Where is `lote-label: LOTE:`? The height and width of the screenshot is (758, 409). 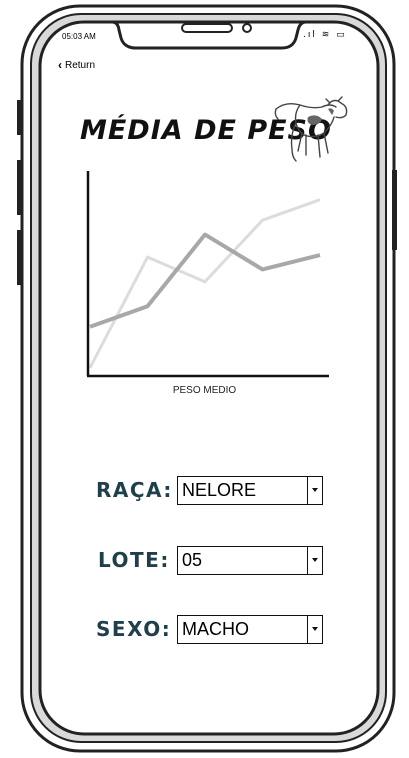 lote-label: LOTE: is located at coordinates (134, 560).